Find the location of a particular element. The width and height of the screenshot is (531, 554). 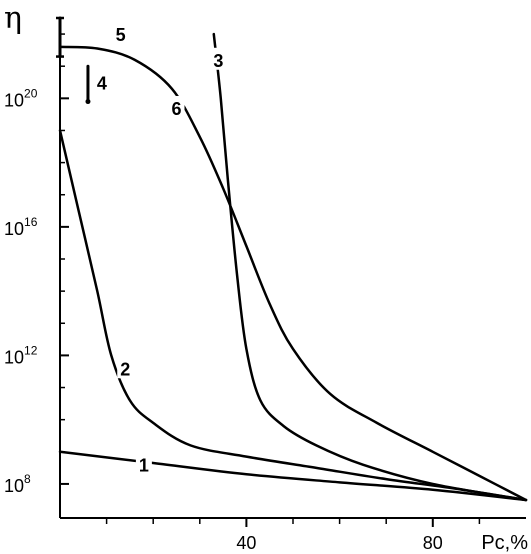

x-axis-title: Pc,% is located at coordinates (504, 543).